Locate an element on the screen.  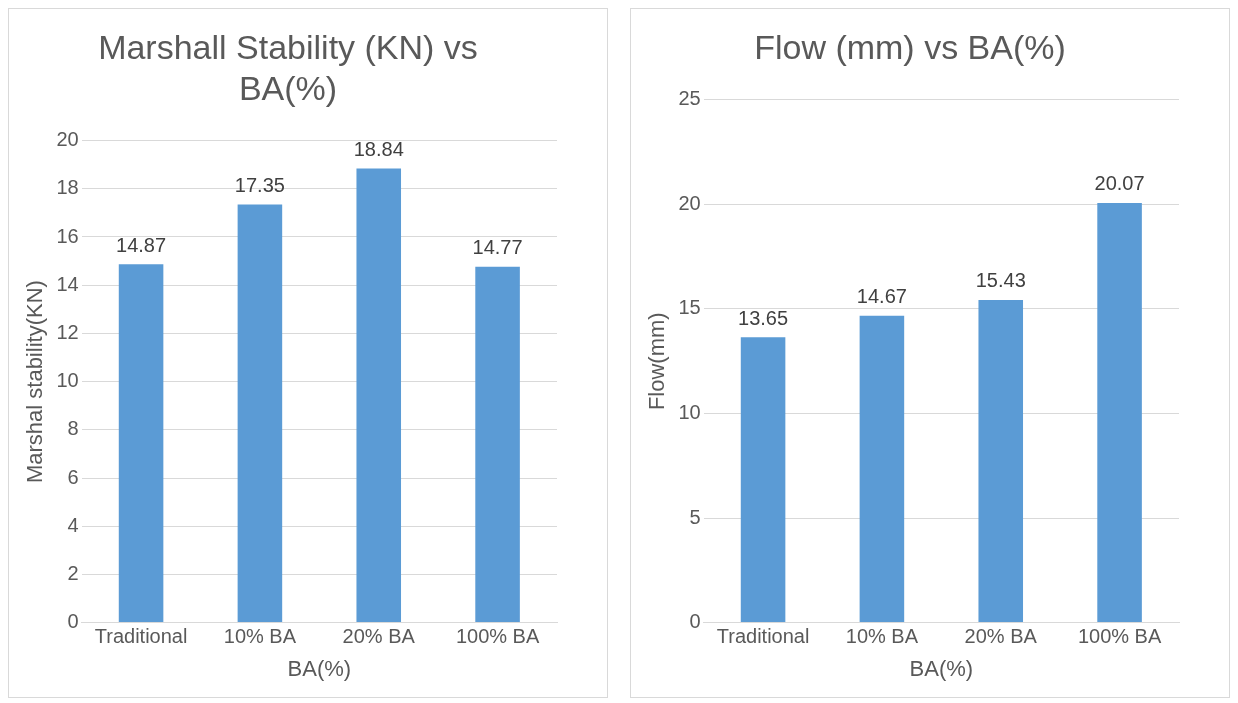
data-label: 20.07 is located at coordinates (1119, 183).